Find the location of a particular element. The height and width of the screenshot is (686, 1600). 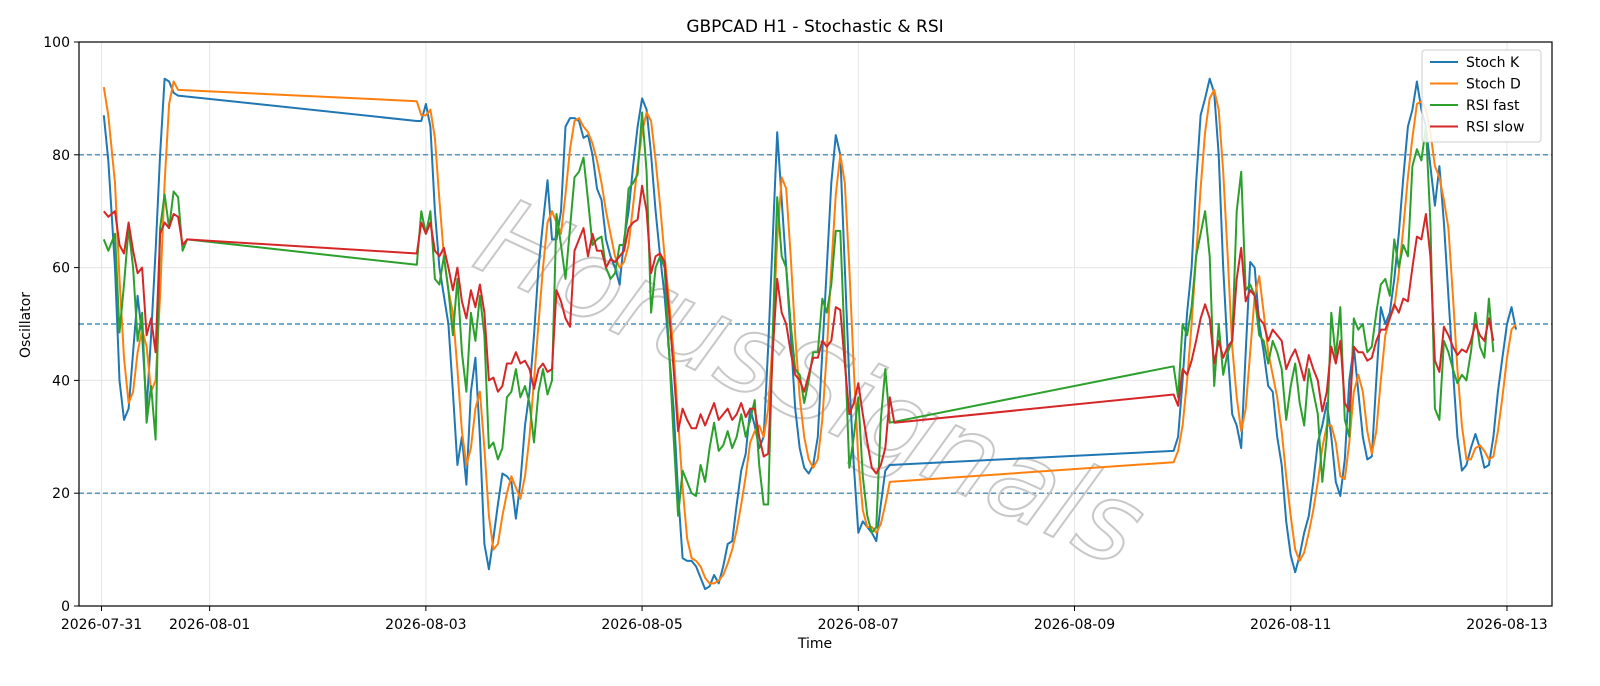

legend: Stoch K Stoch D RSI fast RSI slow is located at coordinates (1481, 96).